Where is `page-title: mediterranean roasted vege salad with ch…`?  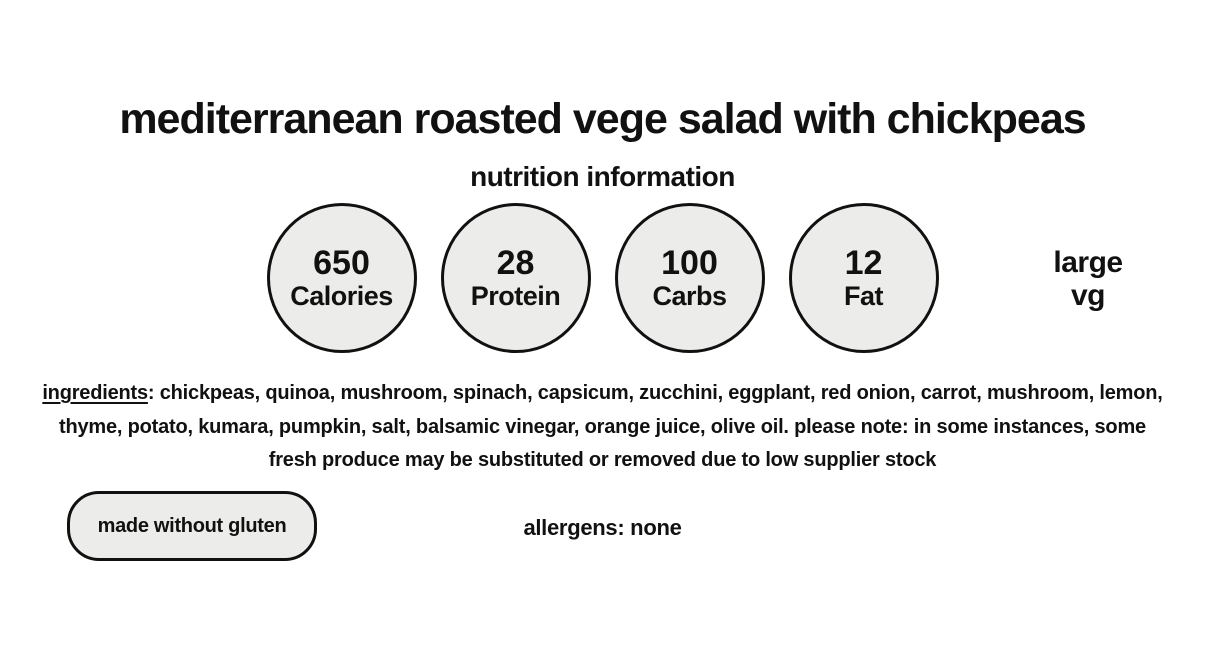 page-title: mediterranean roasted vege salad with ch… is located at coordinates (602, 119).